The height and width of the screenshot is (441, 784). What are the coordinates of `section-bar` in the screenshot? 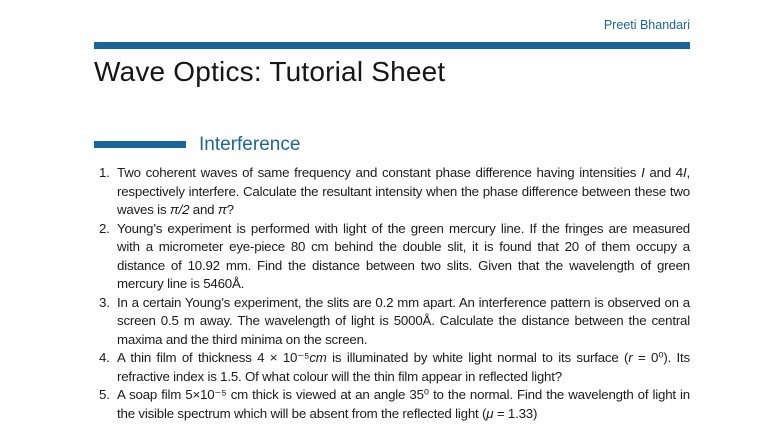 It's located at (140, 144).